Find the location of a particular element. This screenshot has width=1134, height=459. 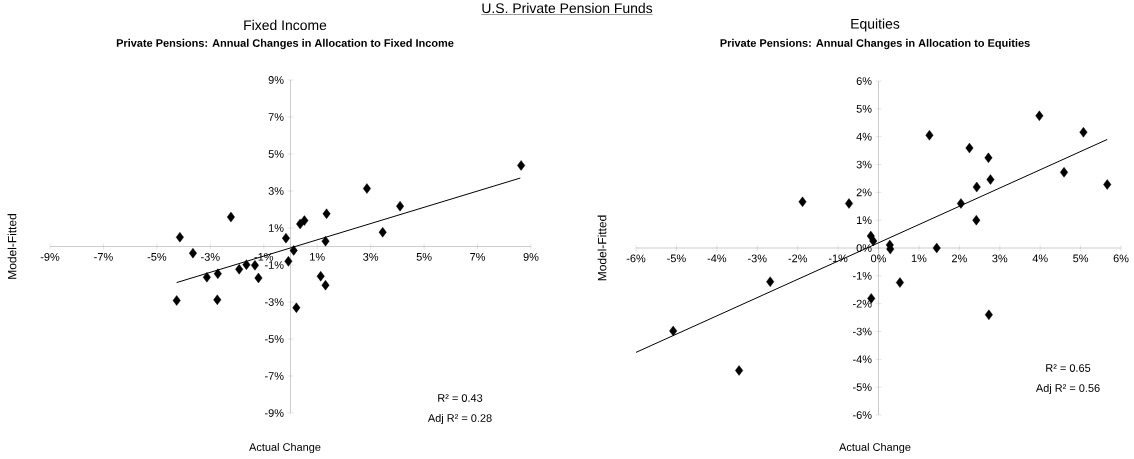

x-tick-label: 7% is located at coordinates (478, 257).